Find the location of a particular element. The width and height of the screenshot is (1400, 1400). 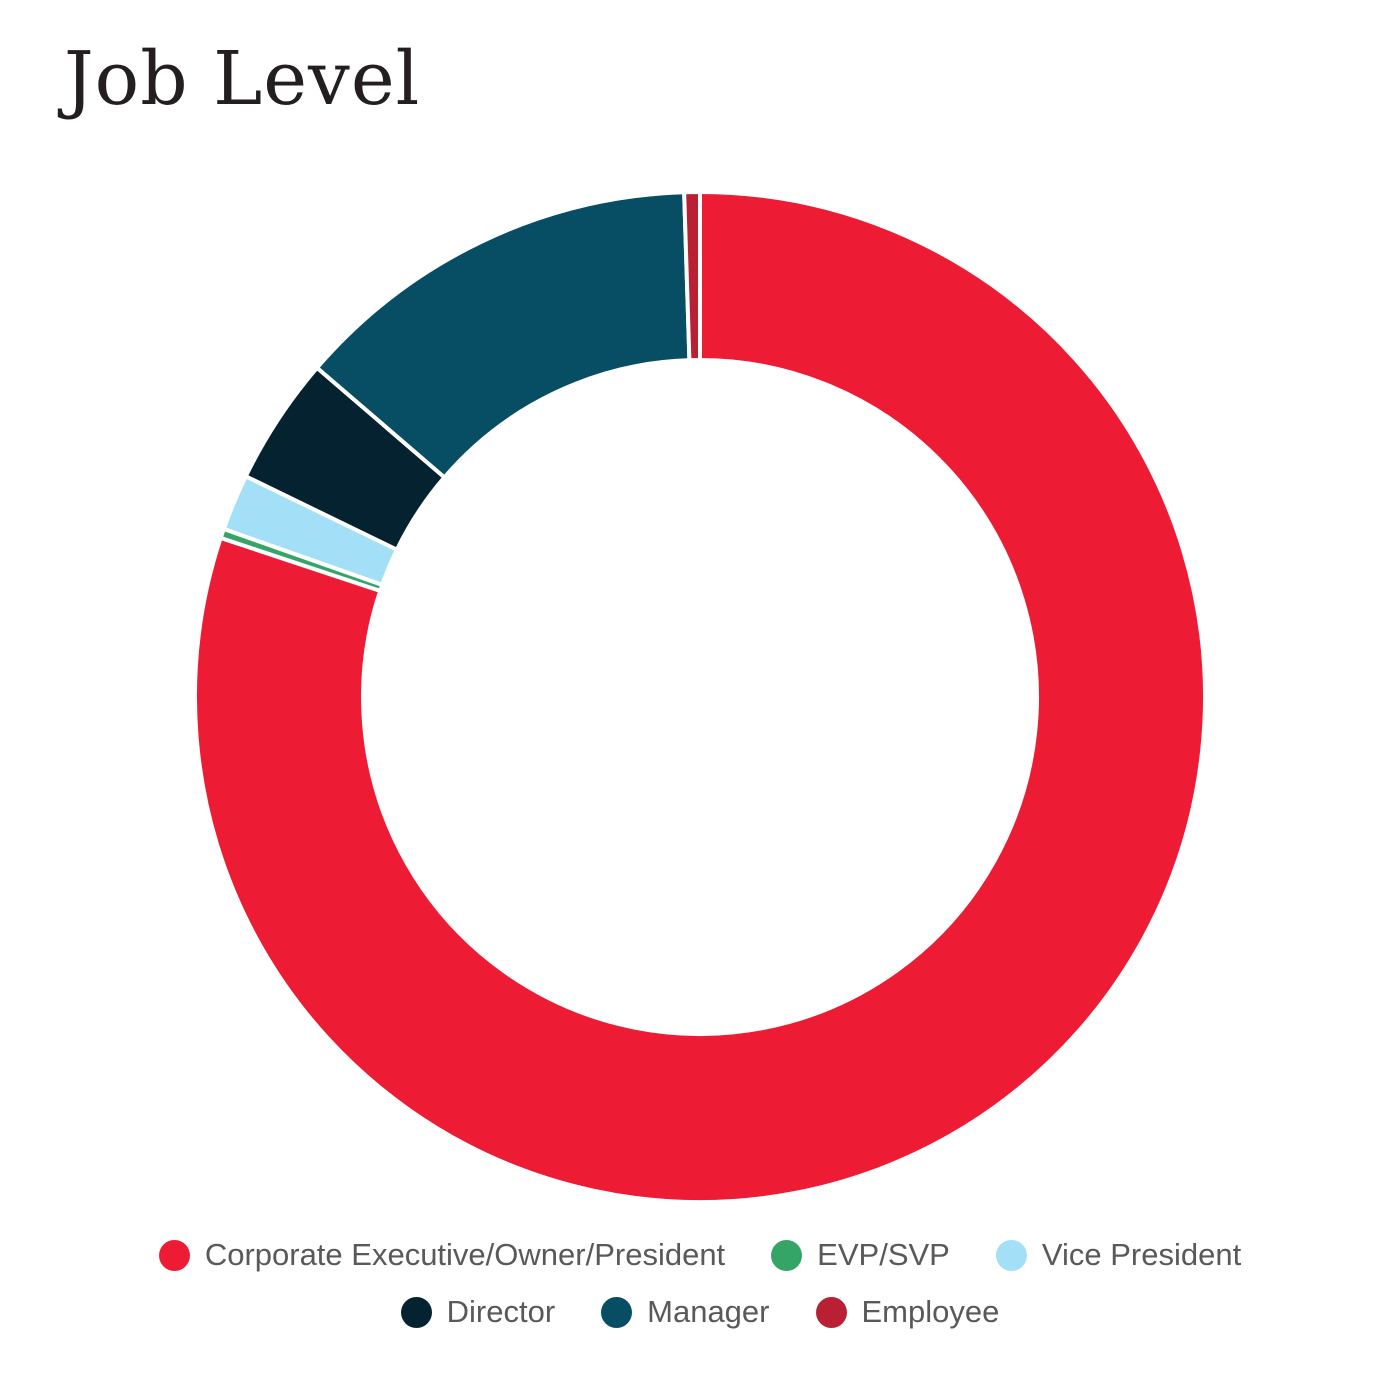

legend-item-employee: Employee is located at coordinates (907, 1312).